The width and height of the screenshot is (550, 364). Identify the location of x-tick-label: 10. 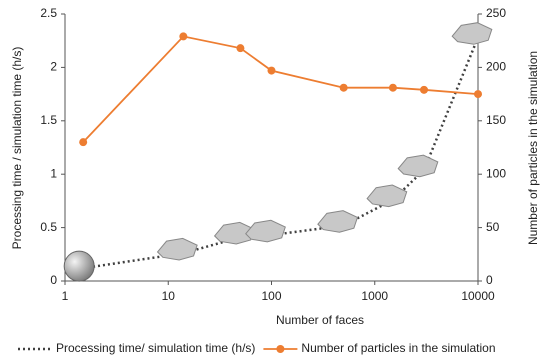
(169, 296).